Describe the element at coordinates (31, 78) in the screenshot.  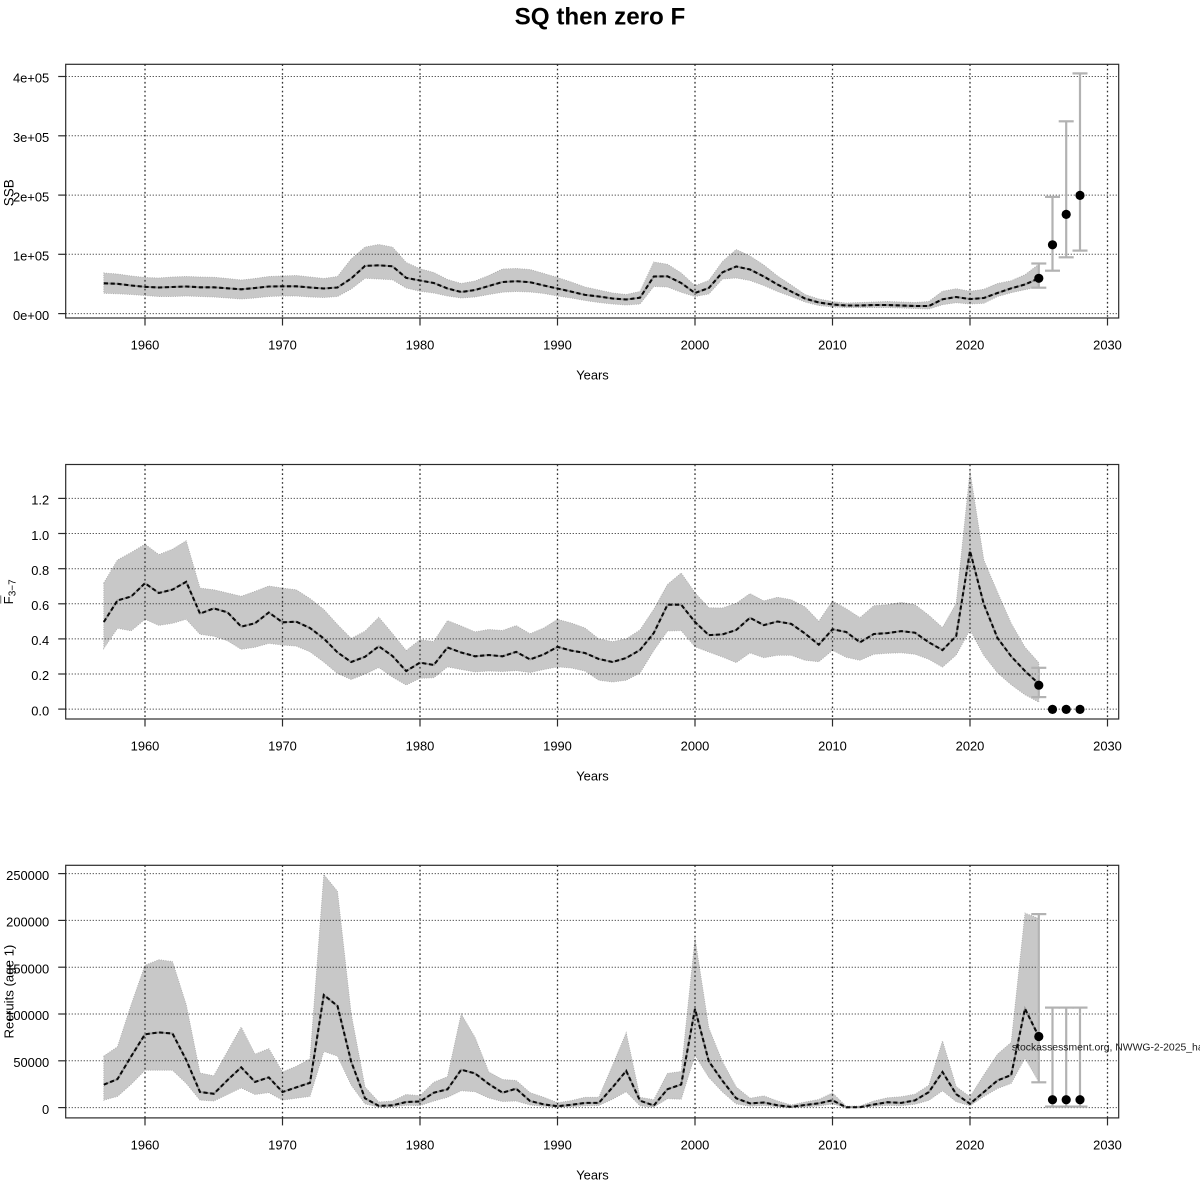
I see `svg-text: 4e+05` at that location.